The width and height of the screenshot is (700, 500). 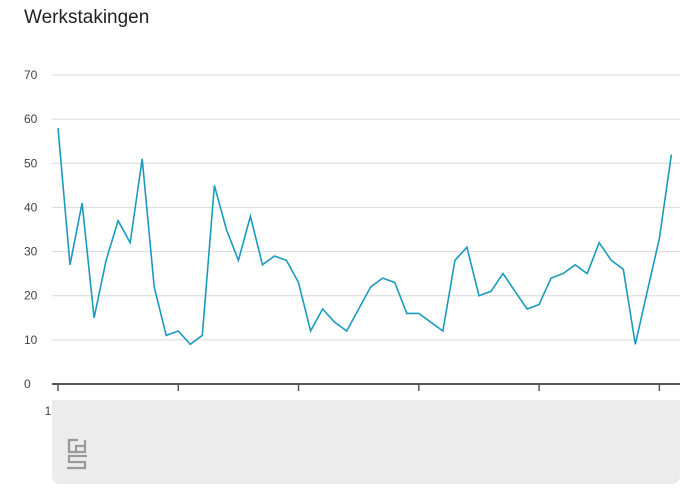 What do you see at coordinates (31, 163) in the screenshot?
I see `y-tick-label: 50` at bounding box center [31, 163].